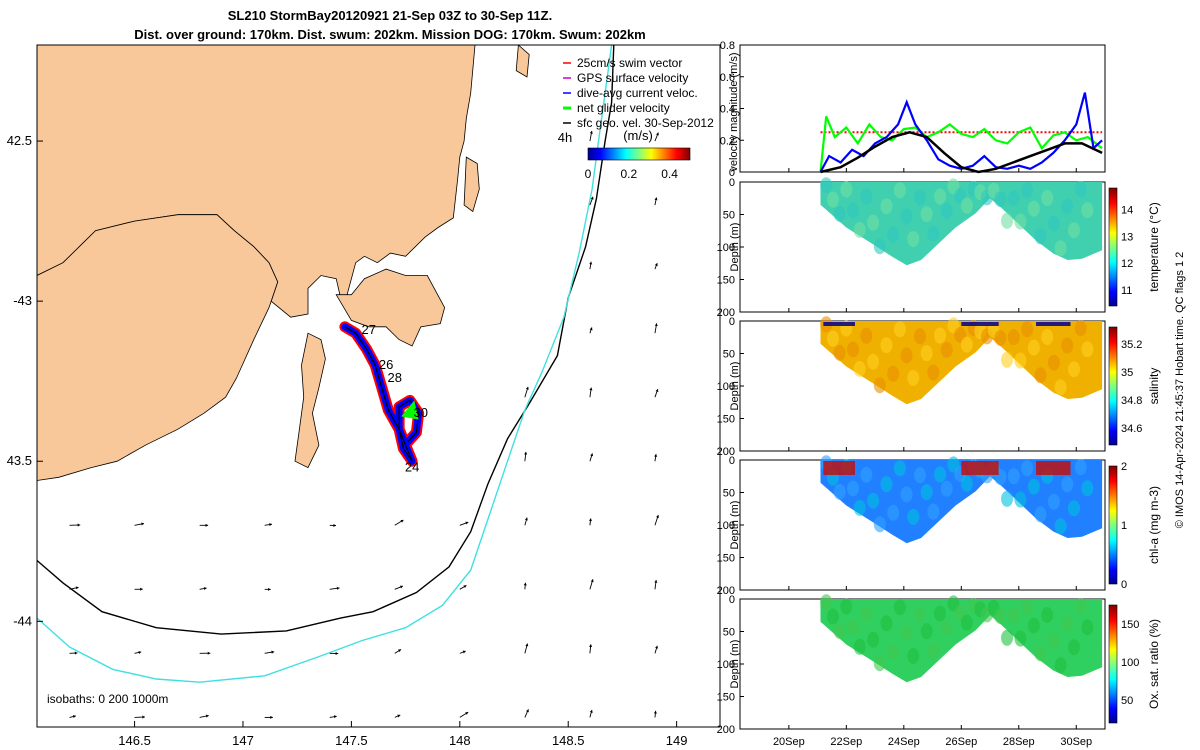  Describe the element at coordinates (1113, 664) in the screenshot. I see `profile-colorbar` at that location.